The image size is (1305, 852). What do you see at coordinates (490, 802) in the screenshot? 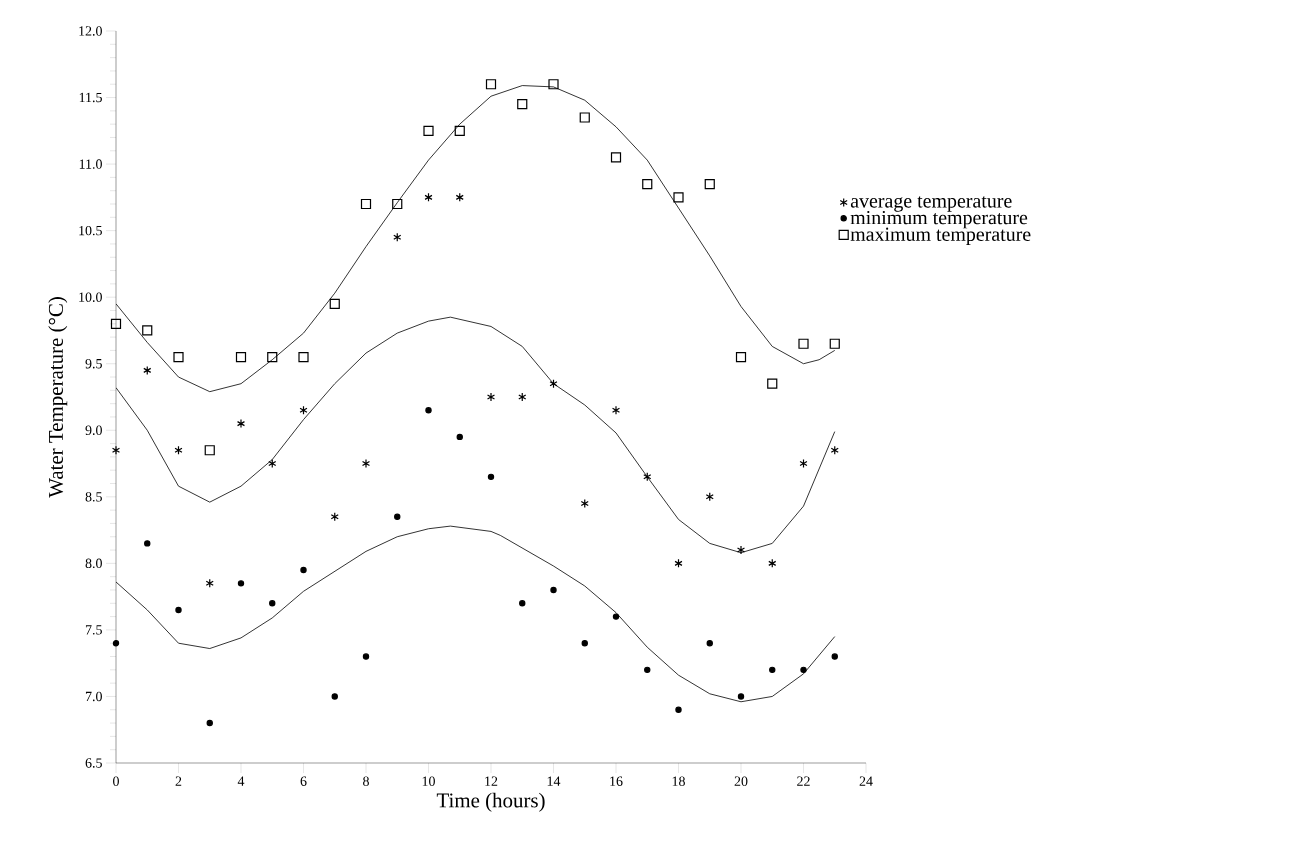
I see `x-axis-title: Time (hours)` at bounding box center [490, 802].